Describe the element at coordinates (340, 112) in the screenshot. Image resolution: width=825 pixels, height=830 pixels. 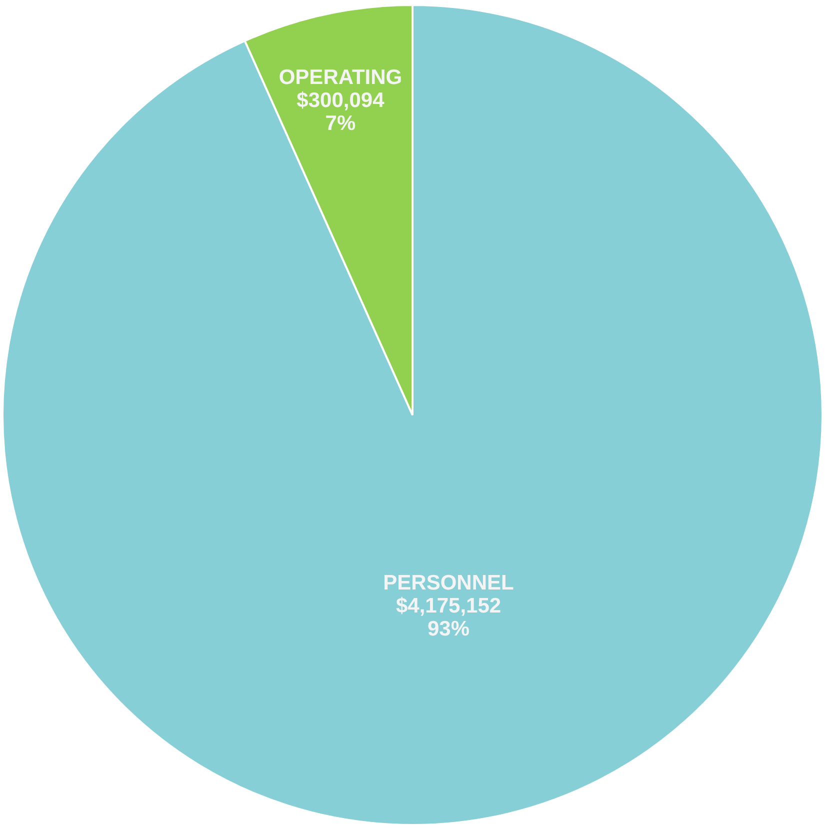
I see `data-label: $300,094 7%` at that location.